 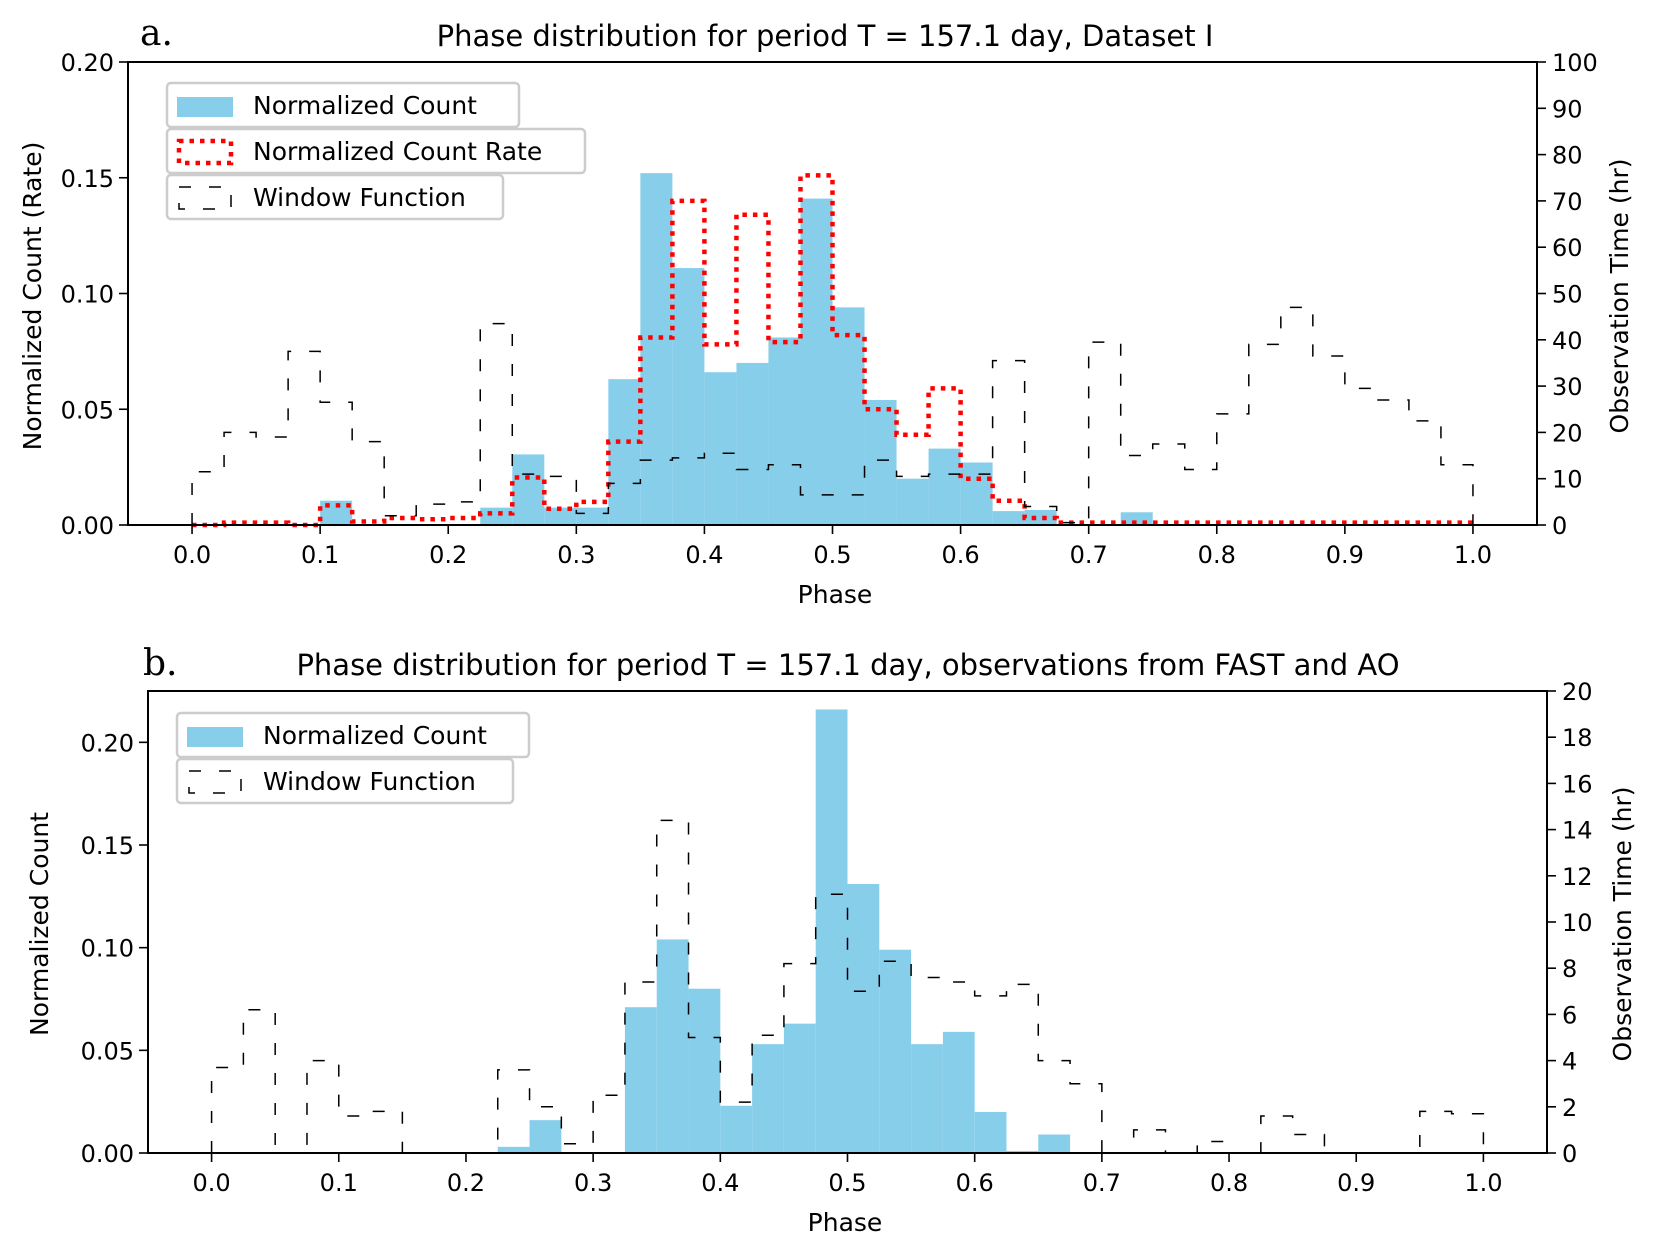 I want to click on panel-a-y2tick-label-2: 20, so click(x=1567, y=433).